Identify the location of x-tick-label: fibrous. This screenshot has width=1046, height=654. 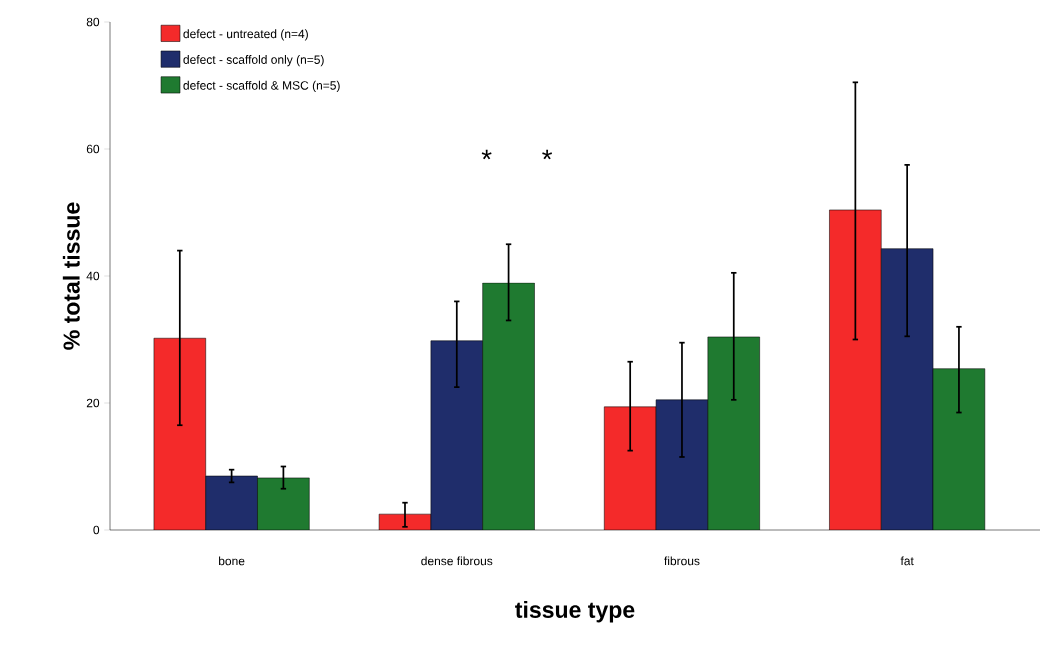
(682, 561).